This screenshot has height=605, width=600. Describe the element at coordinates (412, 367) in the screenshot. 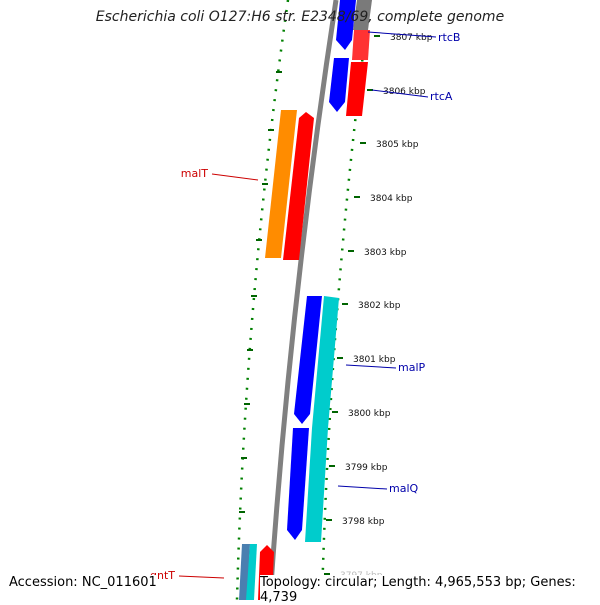

I see `gene-label-malP: malP` at that location.